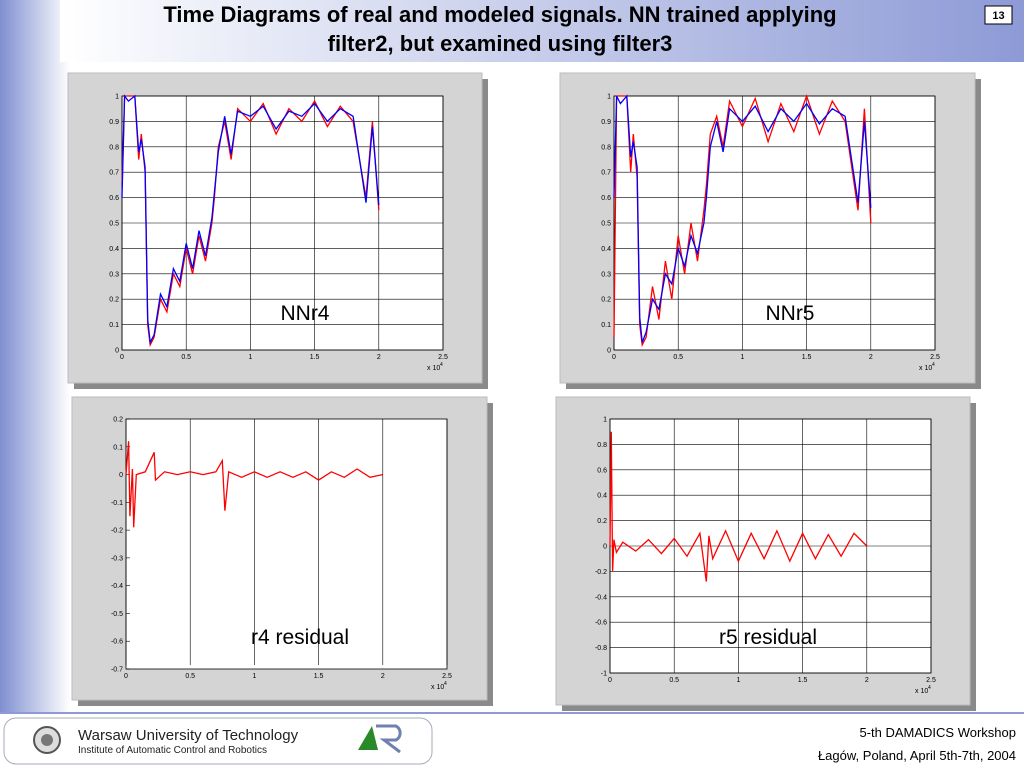  Describe the element at coordinates (286, 544) in the screenshot. I see `plot-area` at that location.